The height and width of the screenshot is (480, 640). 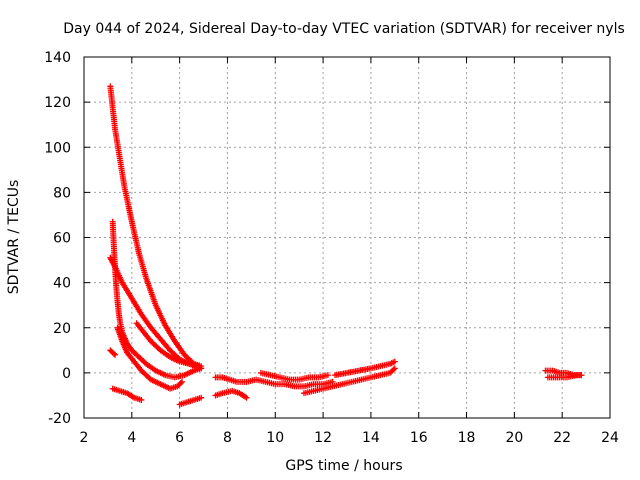 What do you see at coordinates (349, 438) in the screenshot?
I see `x-tick-labels: 2 4 6 8 10 12 14 16 18 20 22 24` at bounding box center [349, 438].